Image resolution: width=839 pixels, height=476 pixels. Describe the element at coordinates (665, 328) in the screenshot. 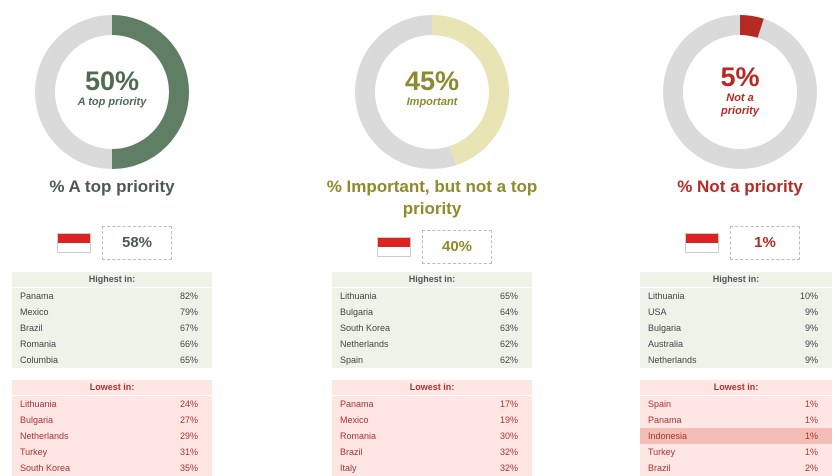

I see `country: Bulgaria` at that location.